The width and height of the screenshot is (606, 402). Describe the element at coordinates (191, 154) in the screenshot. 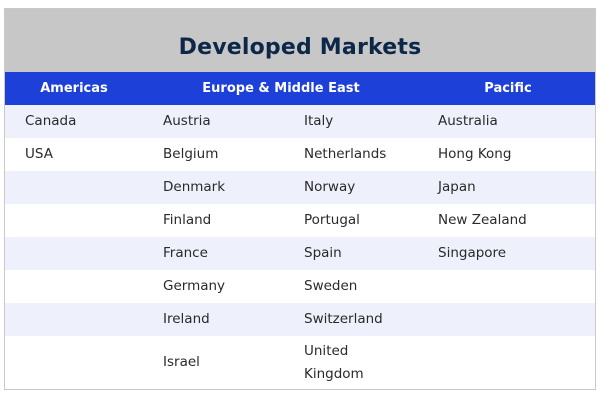

I see `europe-cell: Belgium` at that location.